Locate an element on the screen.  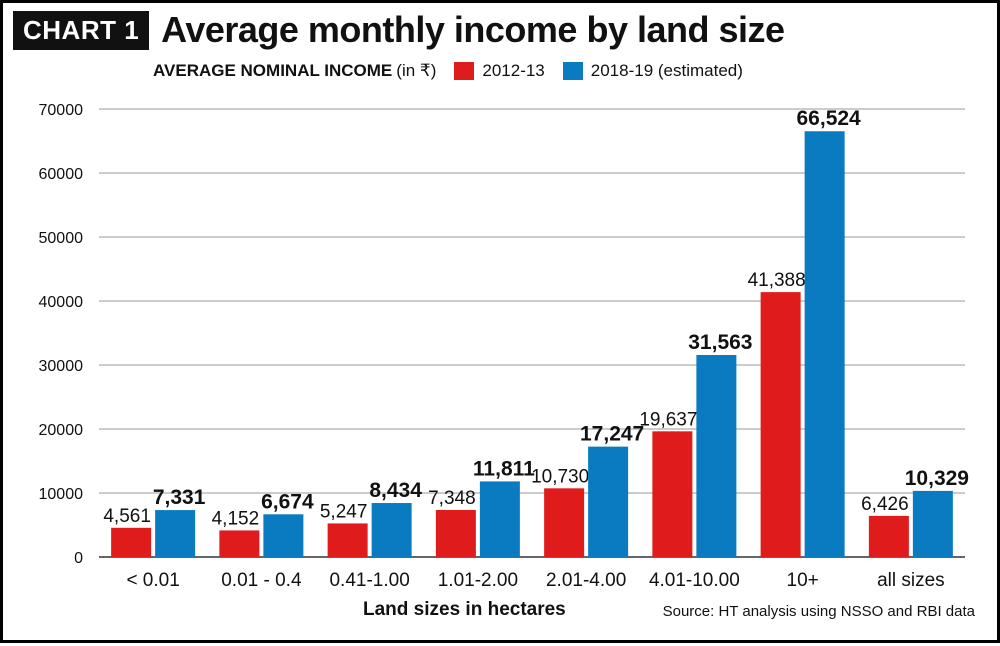
data-label-2012-13: 4,152 is located at coordinates (236, 518).